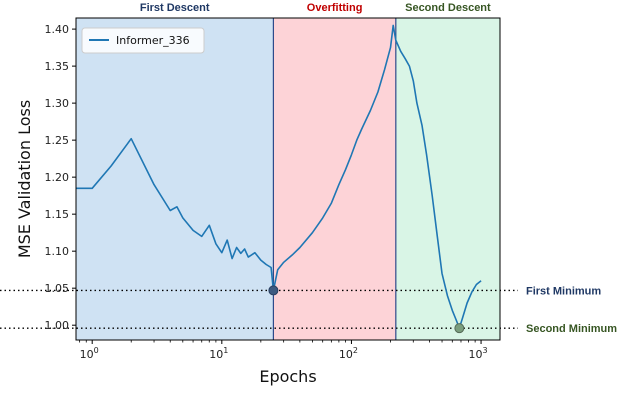 The image size is (640, 411). What do you see at coordinates (348, 353) in the screenshot?
I see `x-tick-label-2: 10²` at bounding box center [348, 353].